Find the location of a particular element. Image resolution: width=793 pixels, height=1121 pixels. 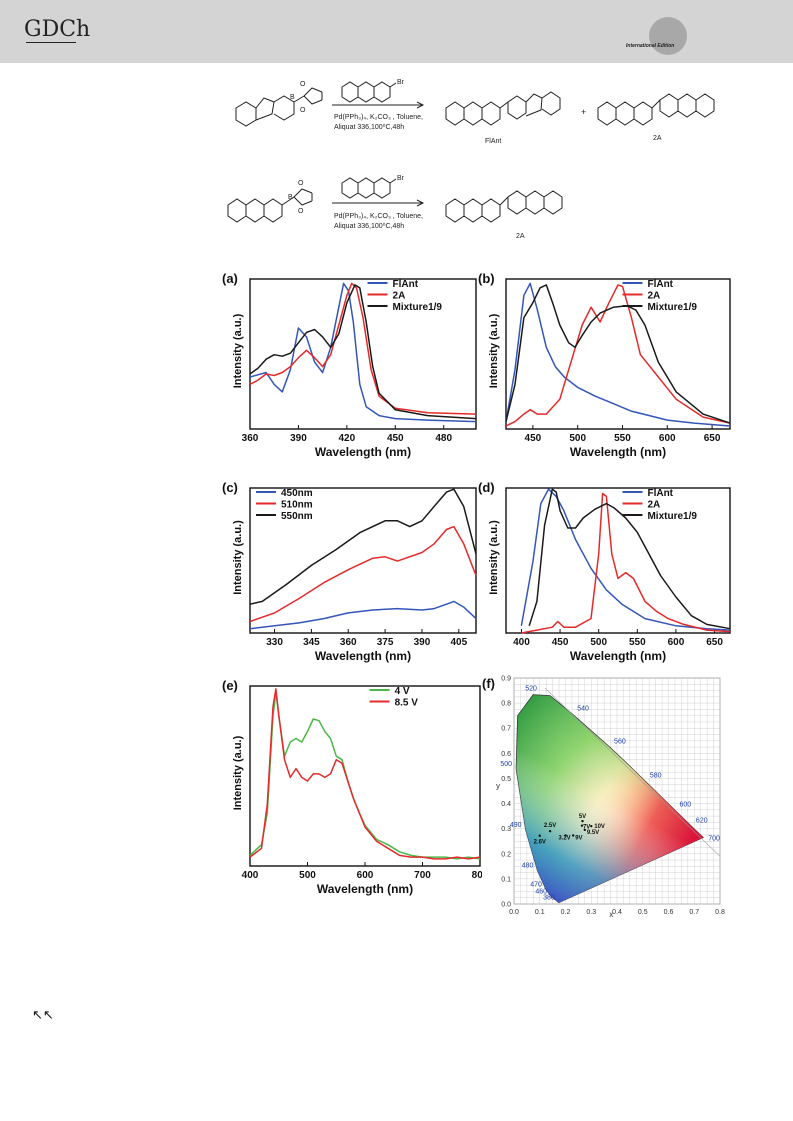

conditions-1a: Pd(PPh₃)₄, K₂CO₃ , Toluene, is located at coordinates (378, 117).